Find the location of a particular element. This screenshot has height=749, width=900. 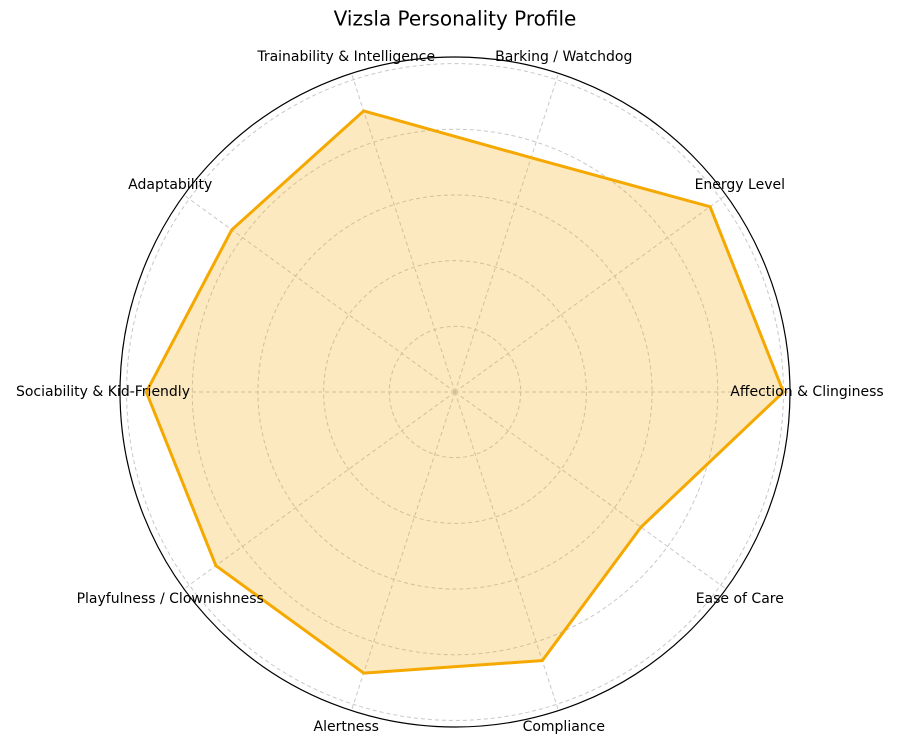

category-label: Trainability & Intelligence is located at coordinates (345, 57).